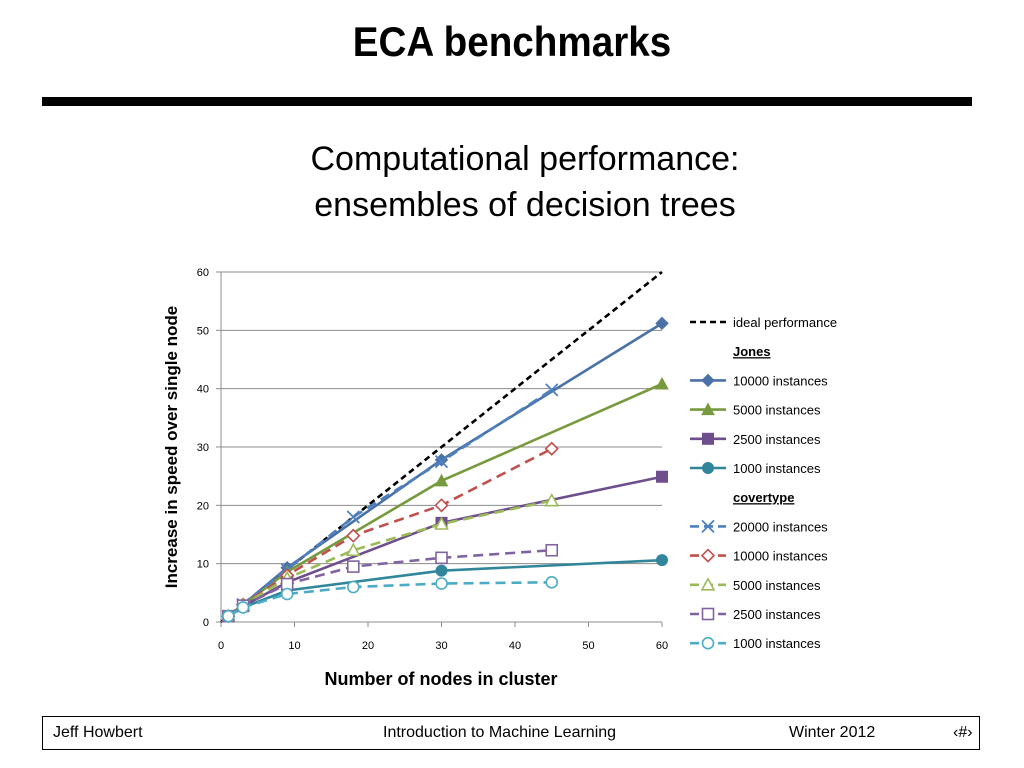 The height and width of the screenshot is (768, 1024). What do you see at coordinates (588, 646) in the screenshot?
I see `x-tick-label-50: 50` at bounding box center [588, 646].